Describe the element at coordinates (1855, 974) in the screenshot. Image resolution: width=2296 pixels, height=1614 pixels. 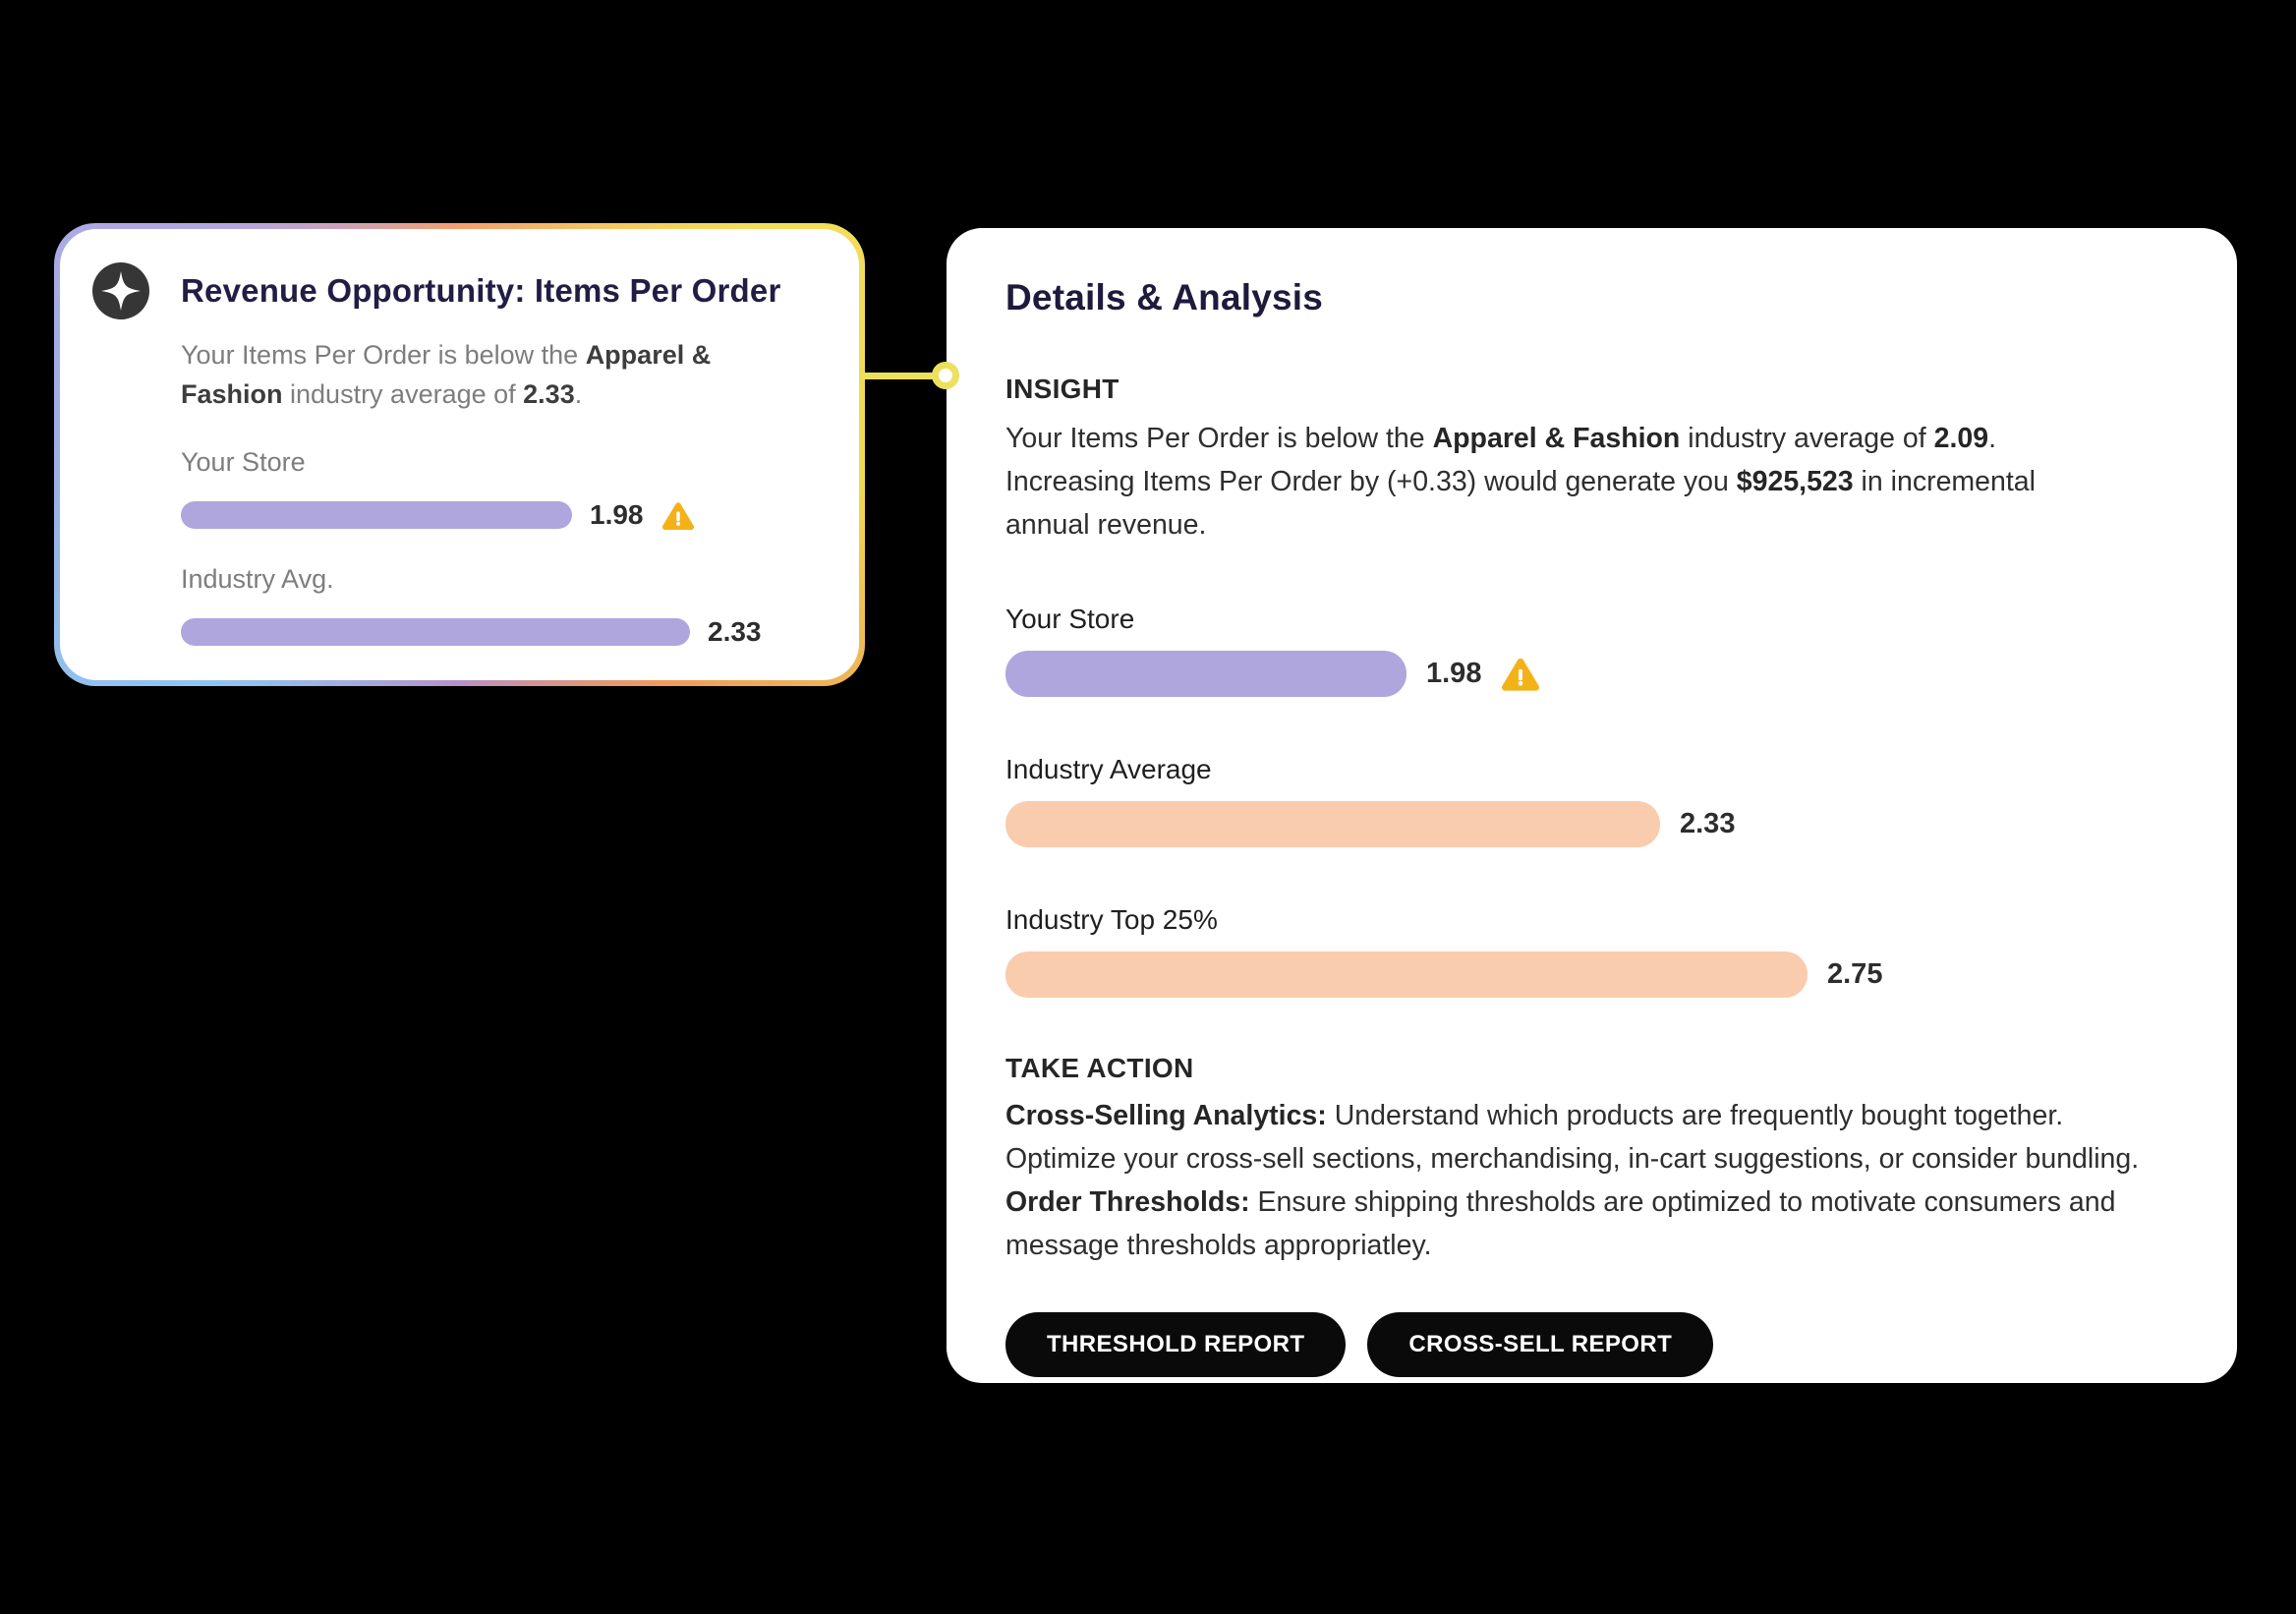
I see `industry-top-25-value: 2.75` at that location.